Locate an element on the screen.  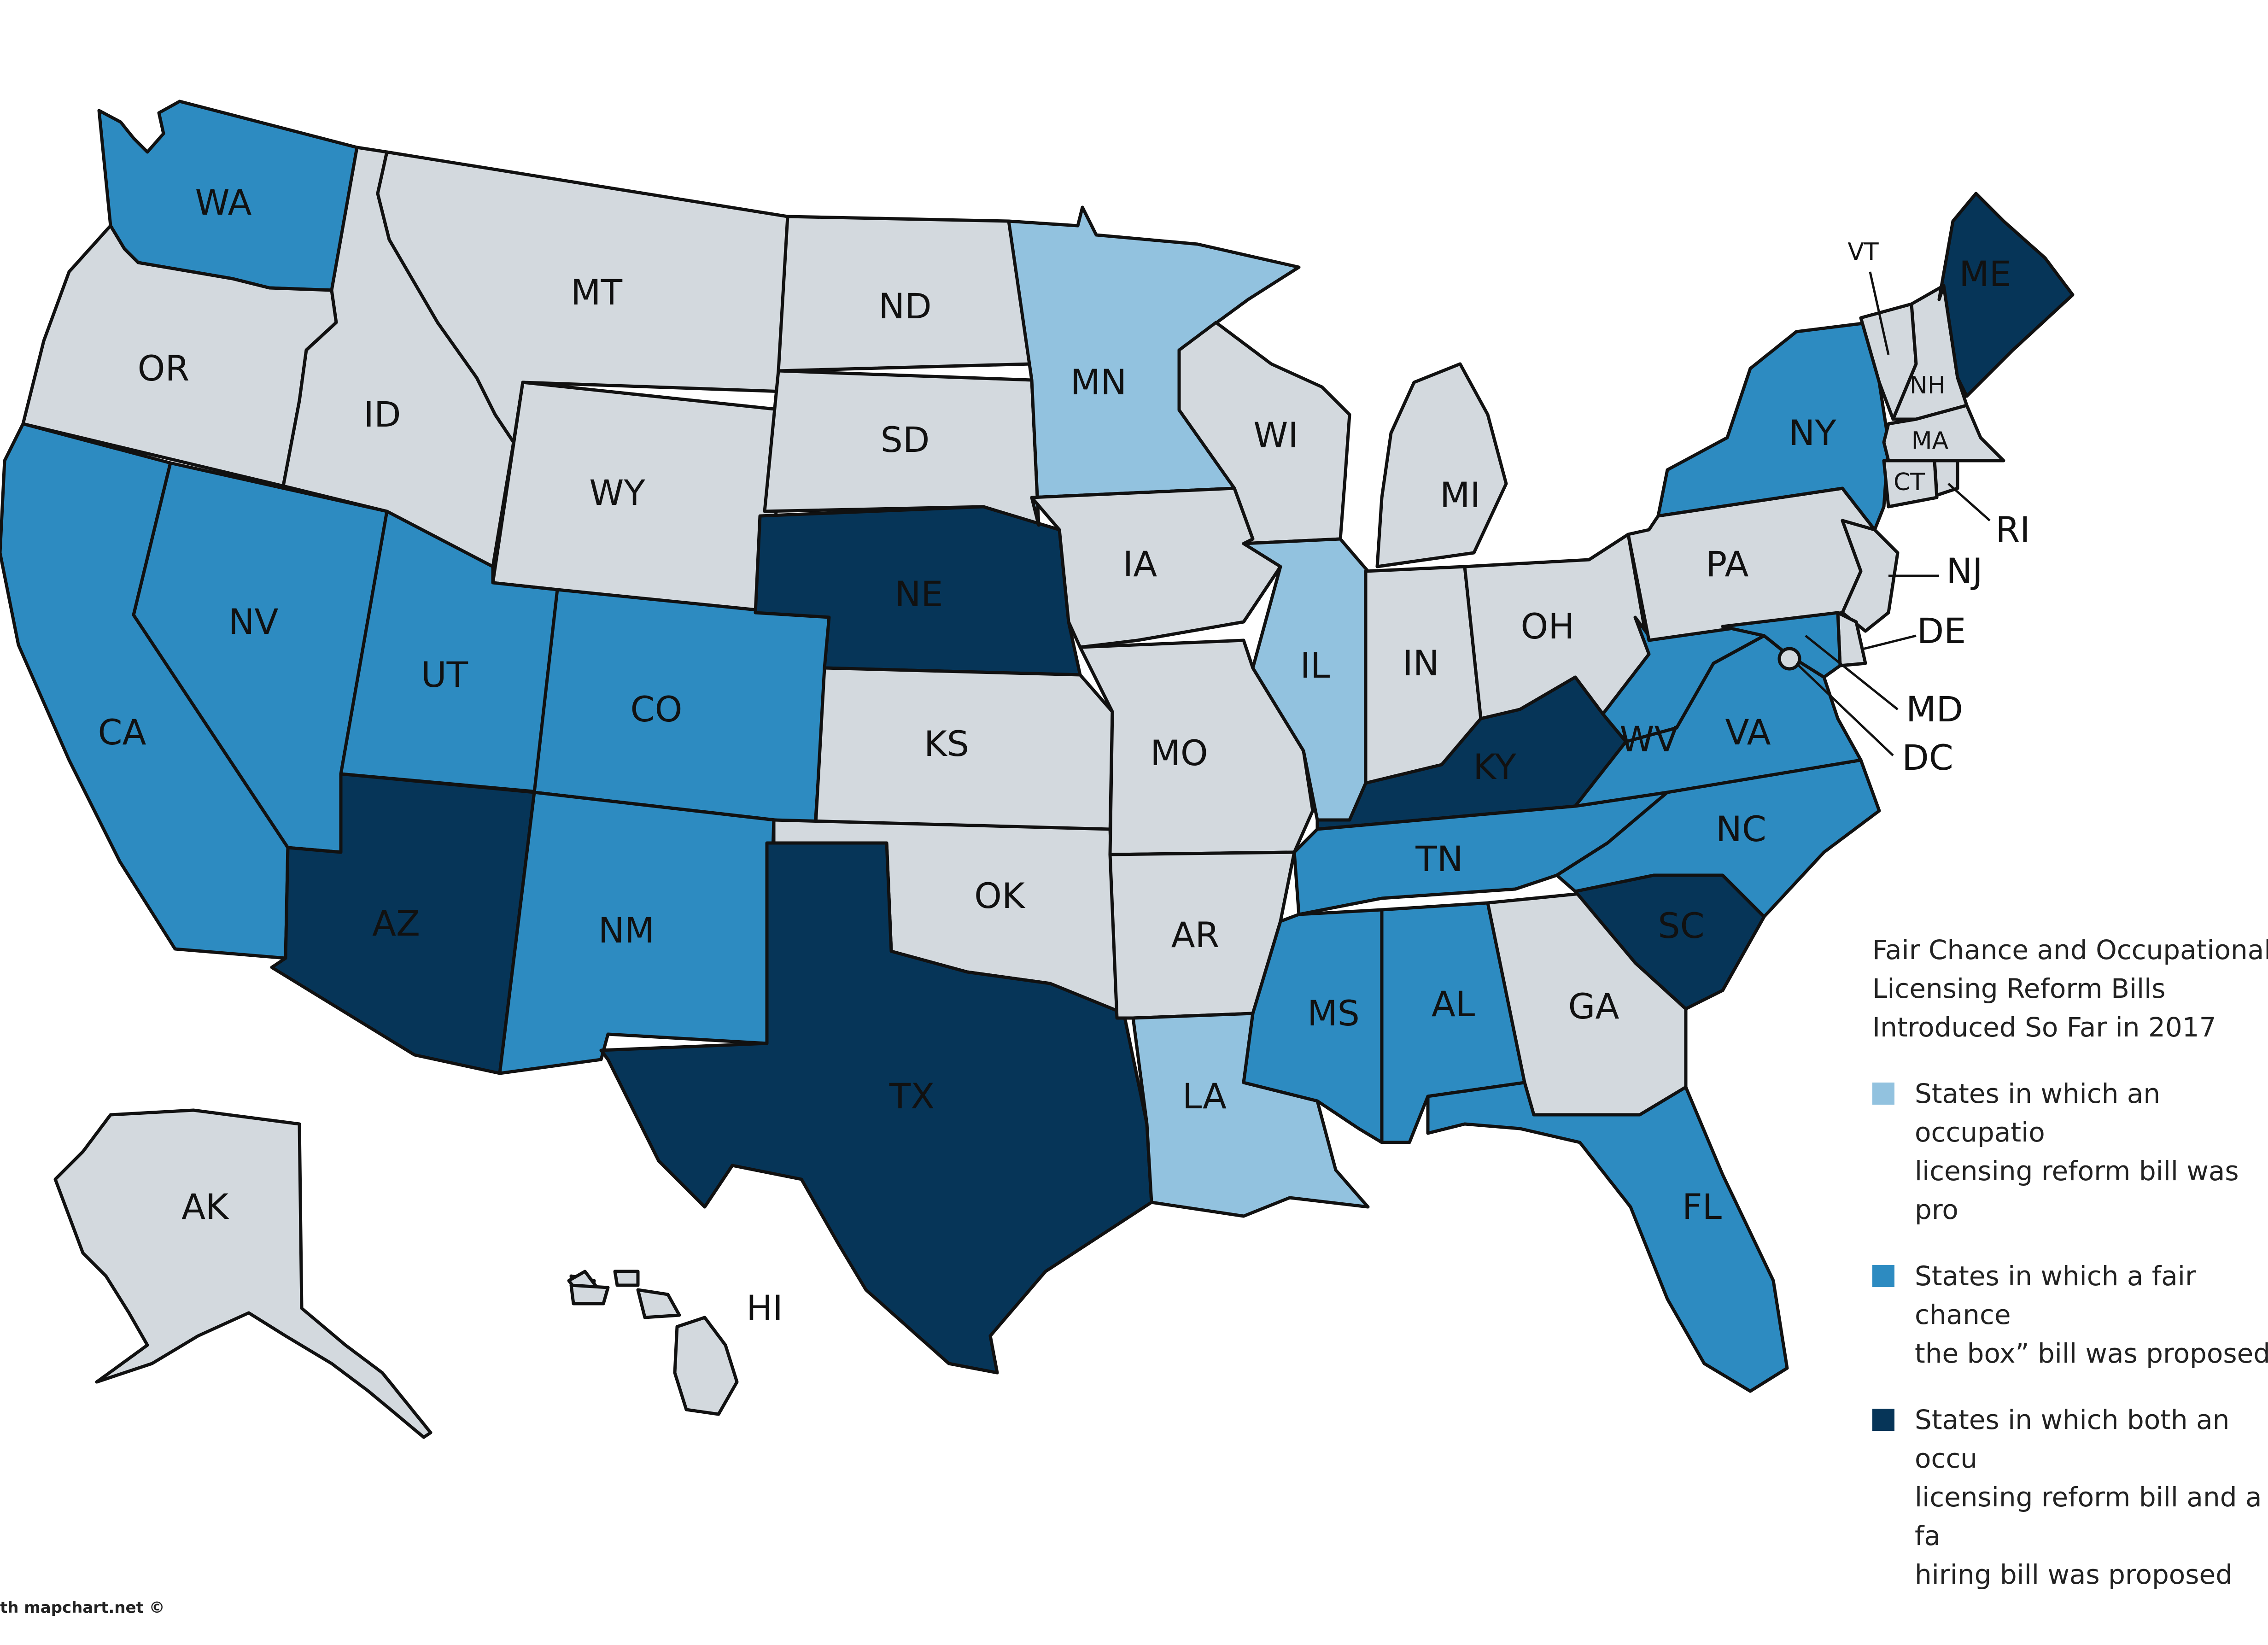
label-ok: OK is located at coordinates (1000, 895).